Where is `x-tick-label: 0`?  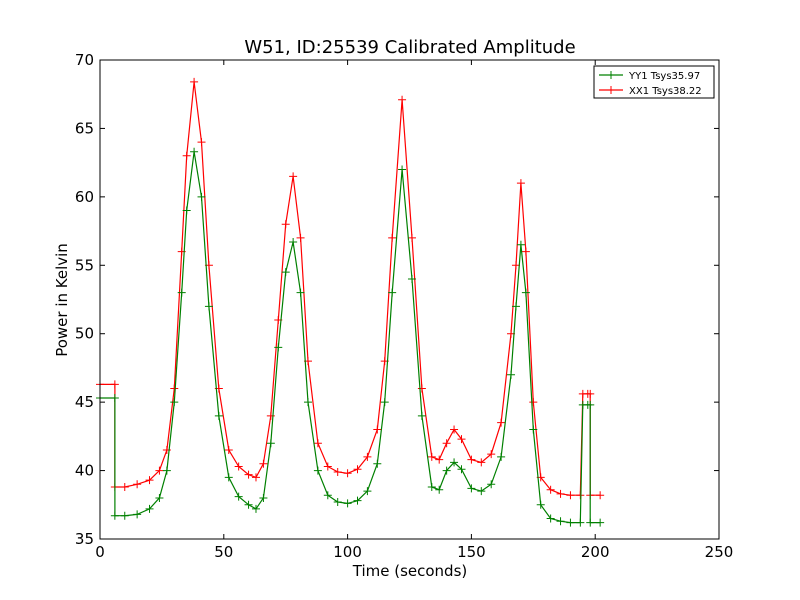 x-tick-label: 0 is located at coordinates (100, 552).